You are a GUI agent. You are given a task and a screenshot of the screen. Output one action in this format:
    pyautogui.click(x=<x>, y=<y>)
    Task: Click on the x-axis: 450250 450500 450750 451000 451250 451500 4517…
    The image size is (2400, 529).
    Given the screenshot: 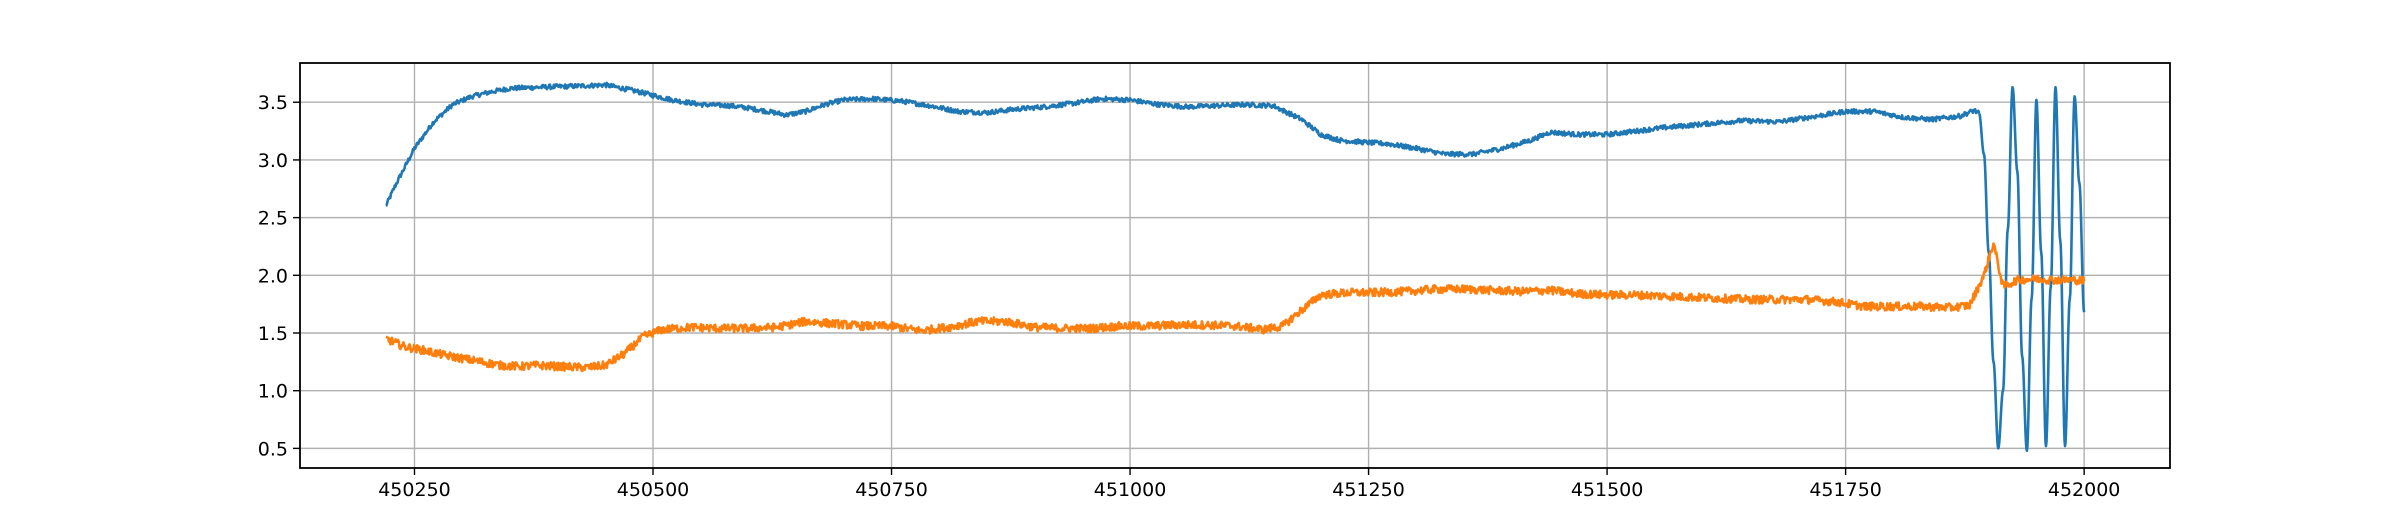 What is the action you would take?
    pyautogui.click(x=1249, y=484)
    